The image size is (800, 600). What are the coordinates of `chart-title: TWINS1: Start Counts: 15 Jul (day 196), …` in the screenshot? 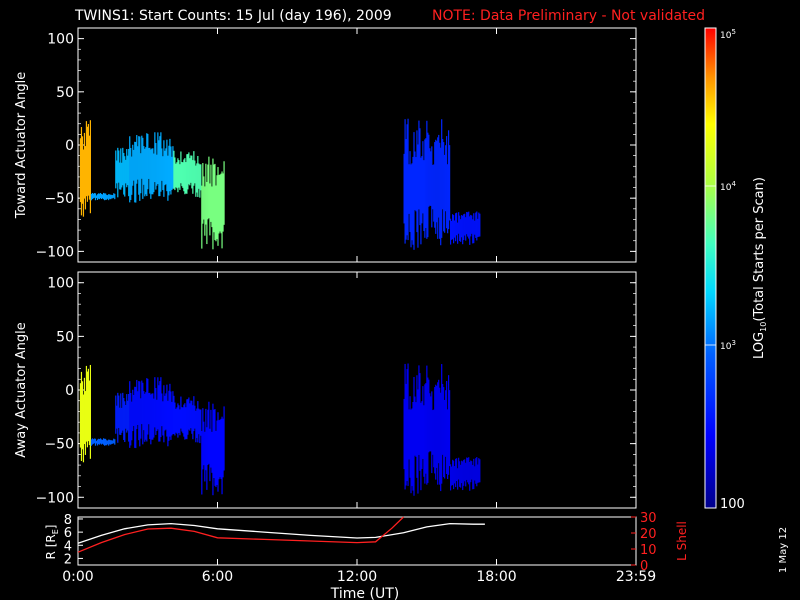 It's located at (233, 16).